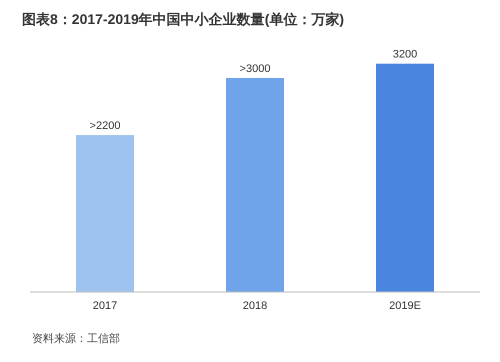  Describe the element at coordinates (183, 19) in the screenshot. I see `chart-title: 图表8：2017-2019年中国中小企业数量(单位：万家)` at that location.